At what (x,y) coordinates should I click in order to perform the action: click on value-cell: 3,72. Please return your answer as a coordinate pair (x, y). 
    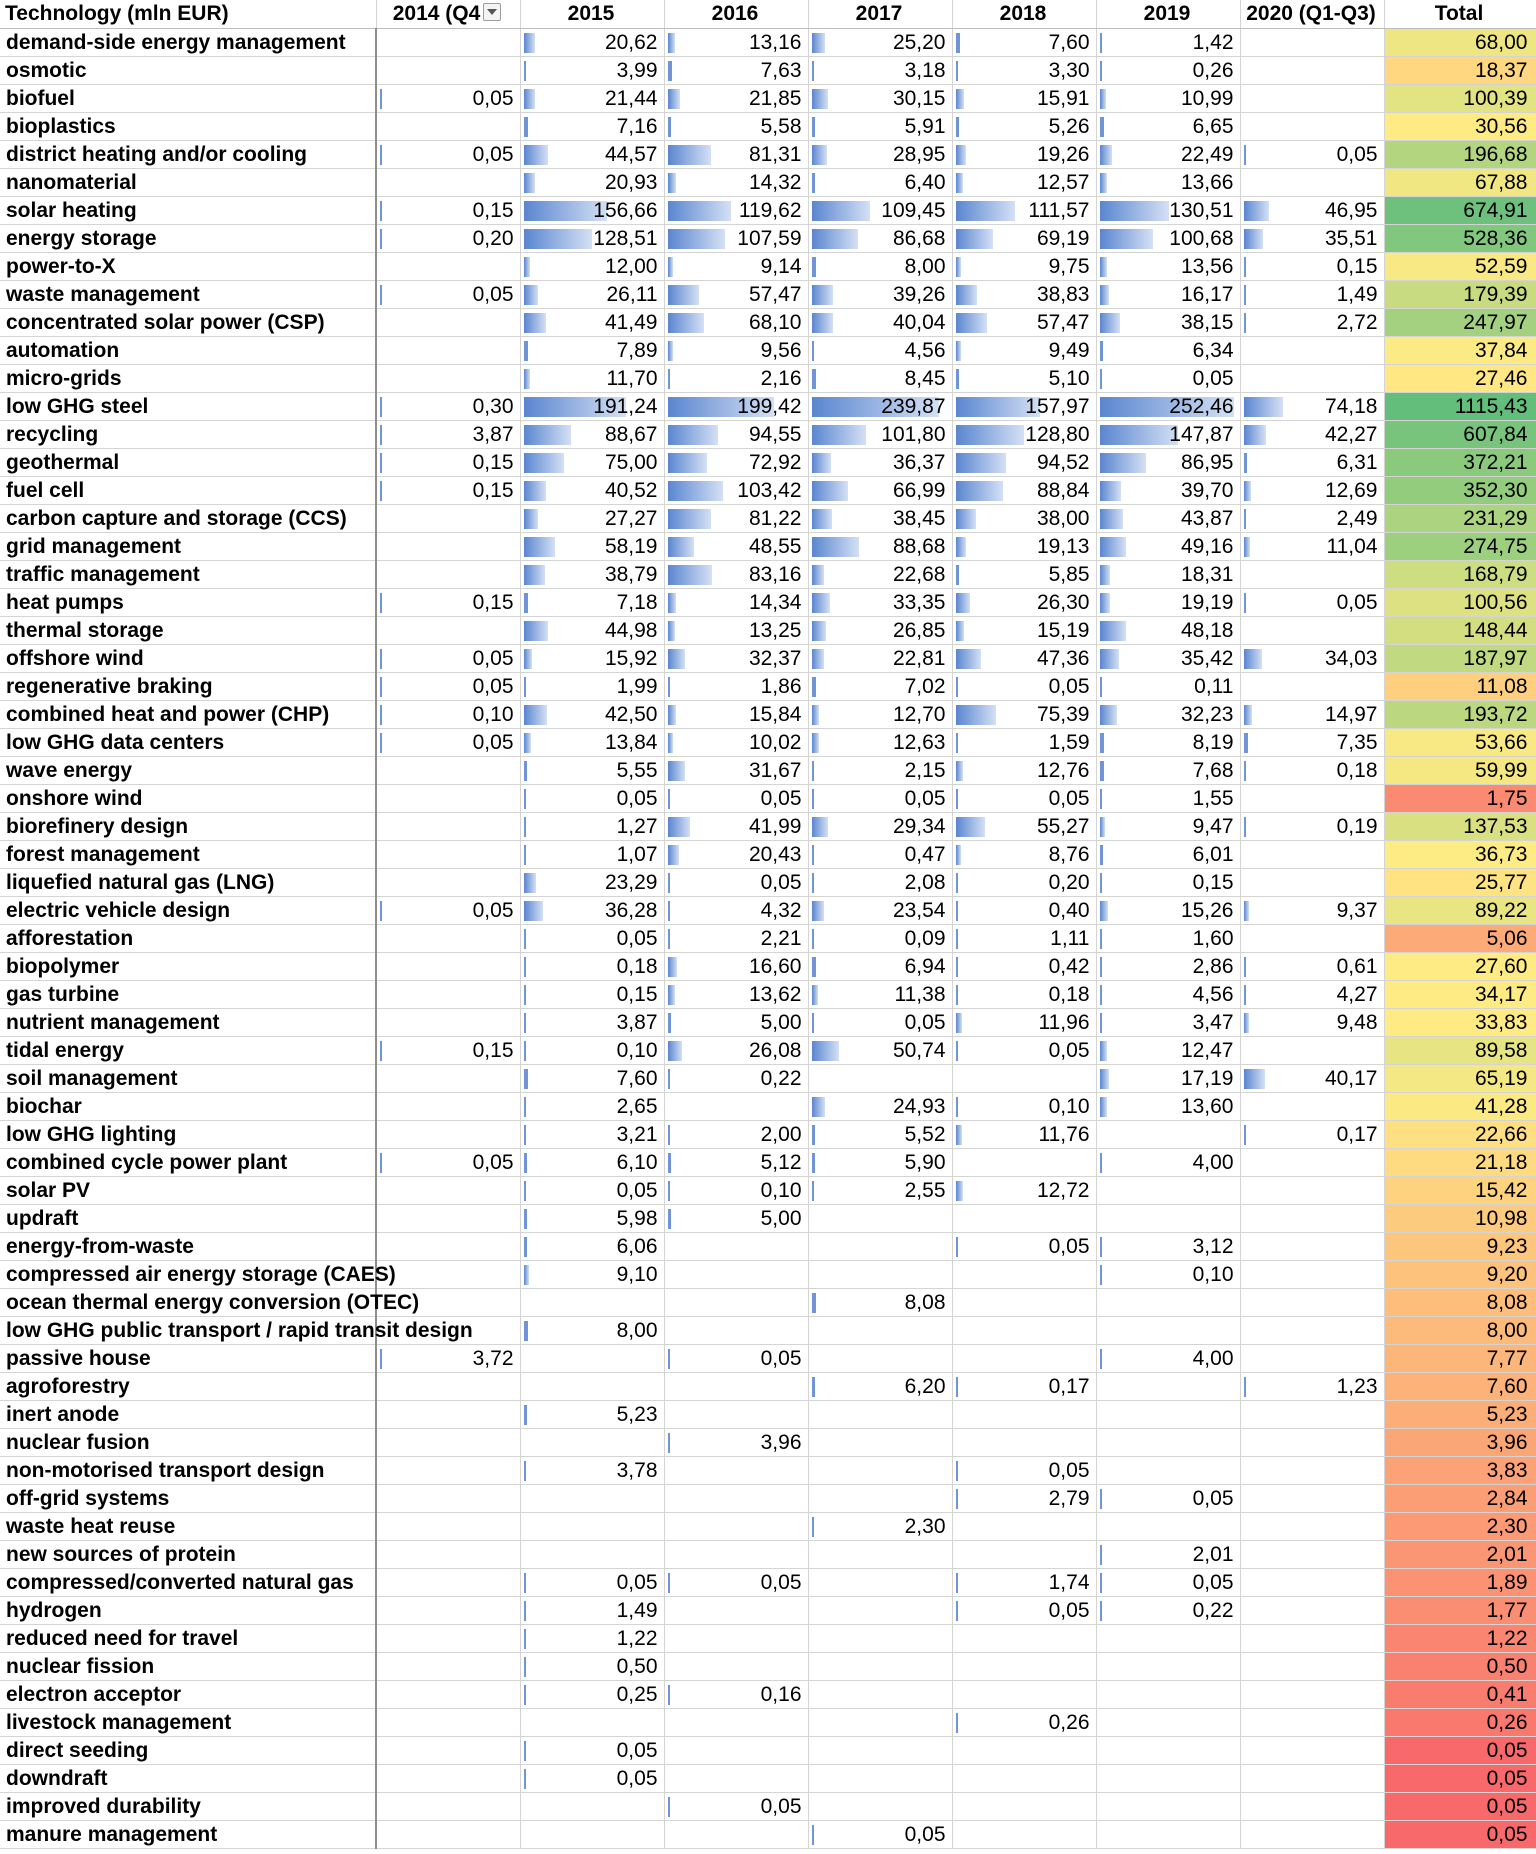
    Looking at the image, I should click on (448, 1358).